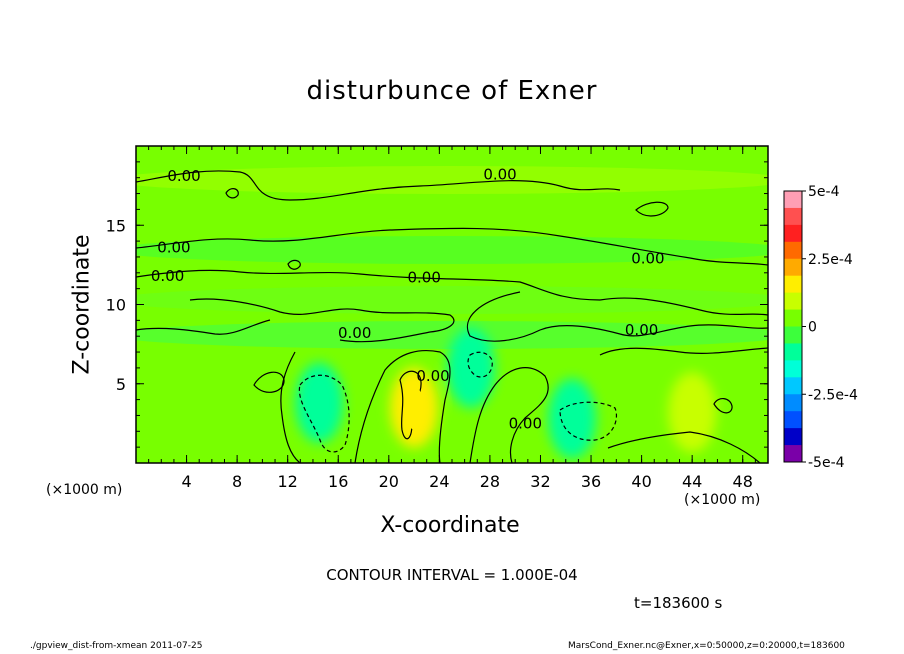 This screenshot has width=904, height=654. Describe the element at coordinates (116, 646) in the screenshot. I see `footer-script-info: ./gpview_dist-from-xmean 2011-07-25` at that location.